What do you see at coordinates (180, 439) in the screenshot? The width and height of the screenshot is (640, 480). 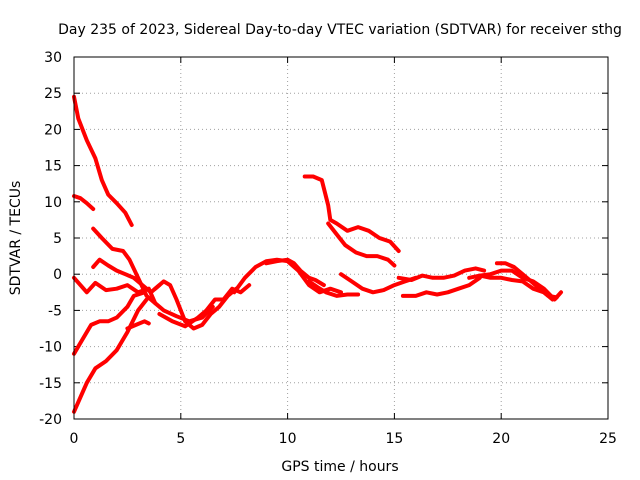 I see `x-tick-label: 5` at bounding box center [180, 439].